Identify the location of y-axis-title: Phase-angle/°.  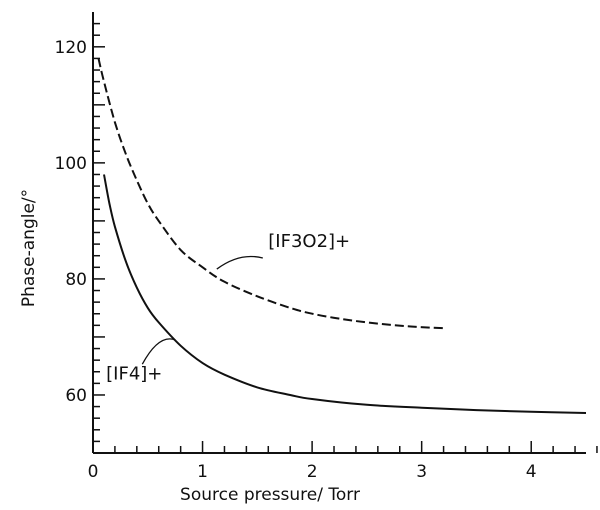
(29, 248).